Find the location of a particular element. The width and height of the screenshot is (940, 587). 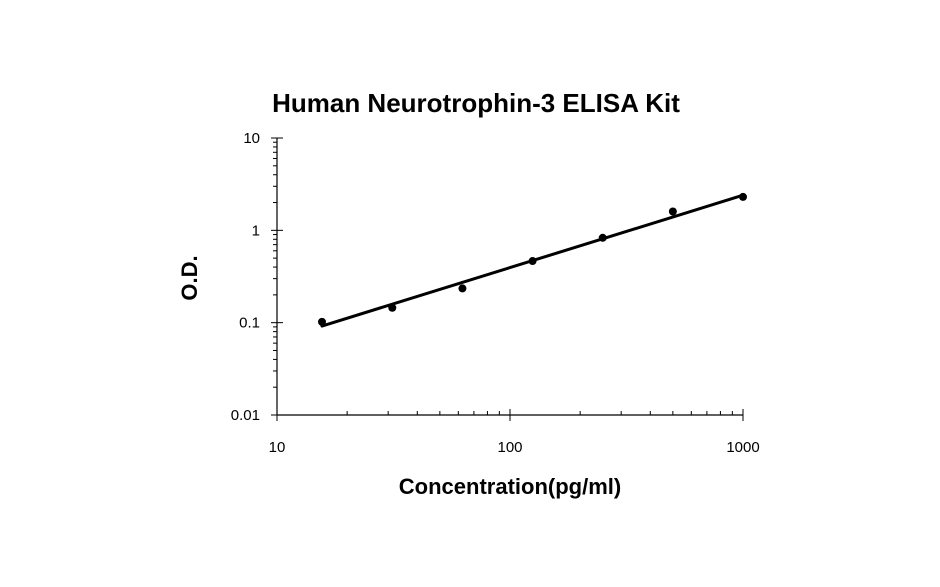

x-tick-label: 10 is located at coordinates (277, 447).